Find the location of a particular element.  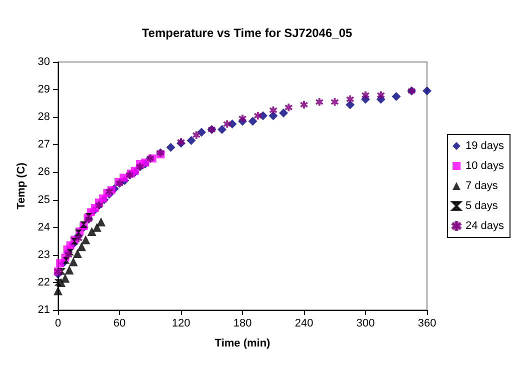

x-tick-label: 300 is located at coordinates (365, 324).